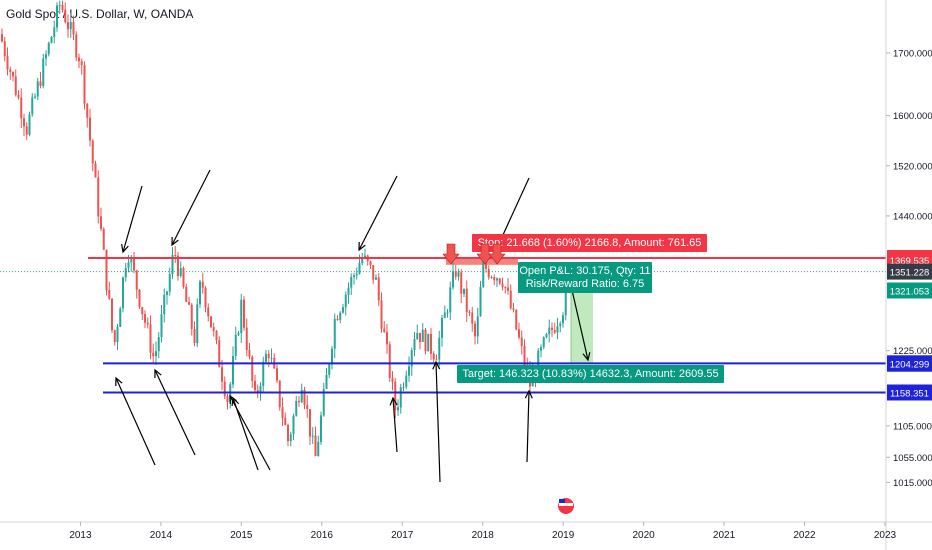 The height and width of the screenshot is (550, 932). I want to click on stop-label-bg, so click(589, 243).